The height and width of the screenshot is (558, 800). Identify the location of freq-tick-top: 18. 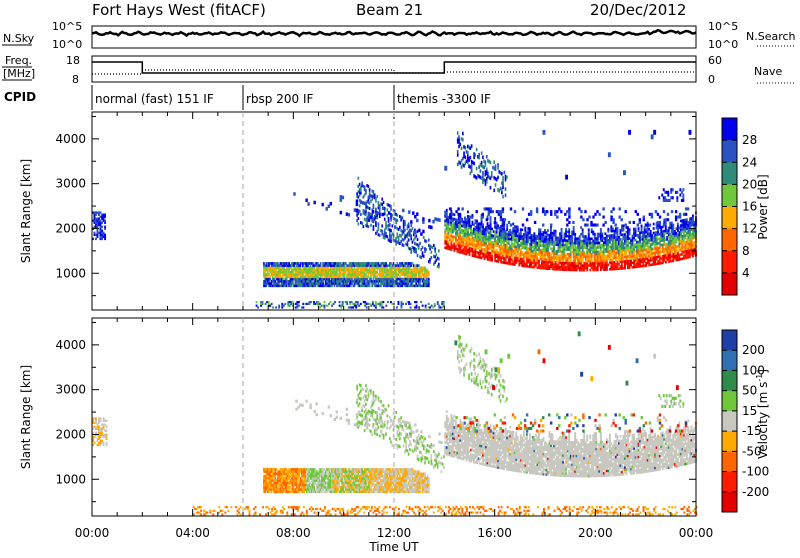
(73, 60).